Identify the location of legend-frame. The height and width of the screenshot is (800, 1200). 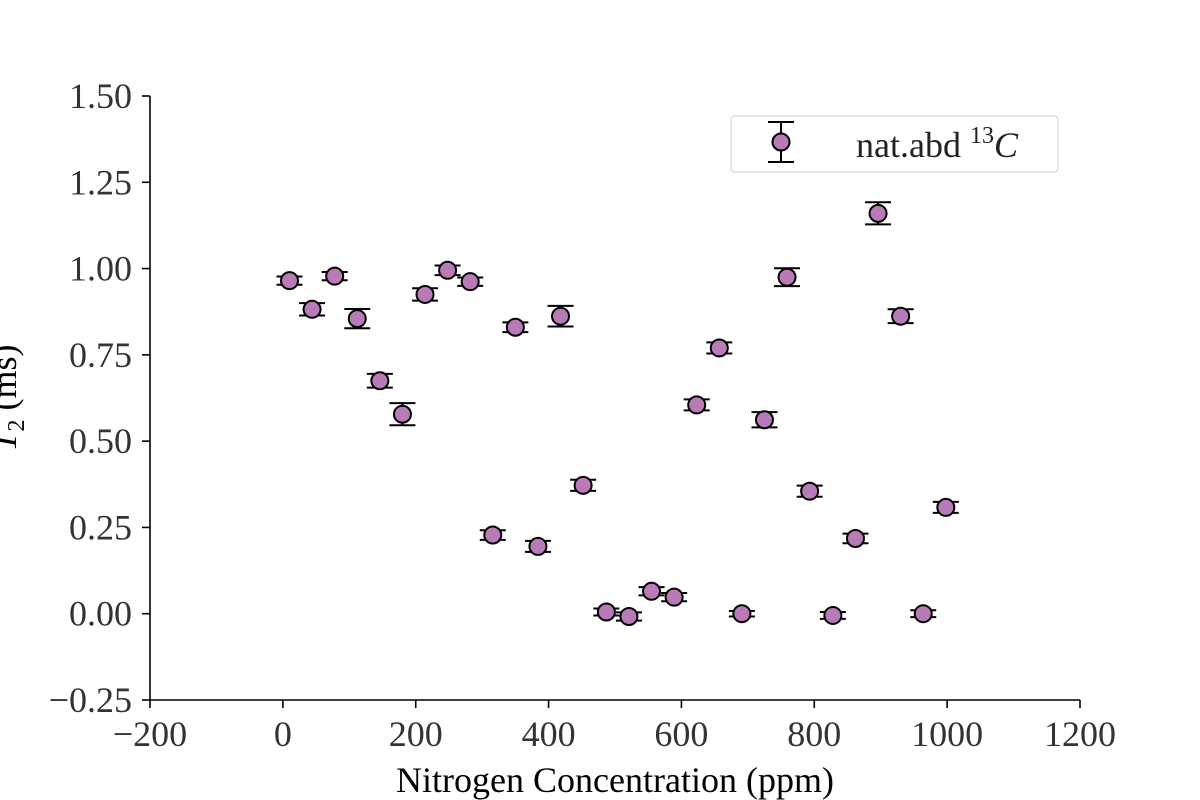
(894, 144).